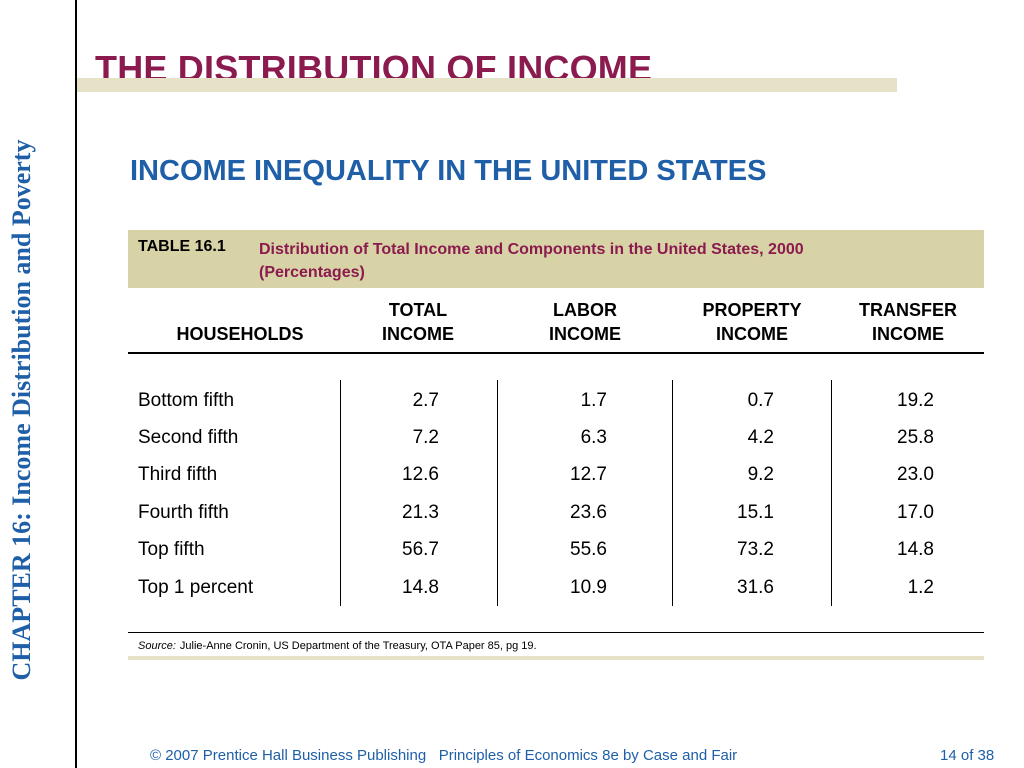 This screenshot has width=1024, height=768. Describe the element at coordinates (240, 310) in the screenshot. I see `column-header-households-line1` at that location.